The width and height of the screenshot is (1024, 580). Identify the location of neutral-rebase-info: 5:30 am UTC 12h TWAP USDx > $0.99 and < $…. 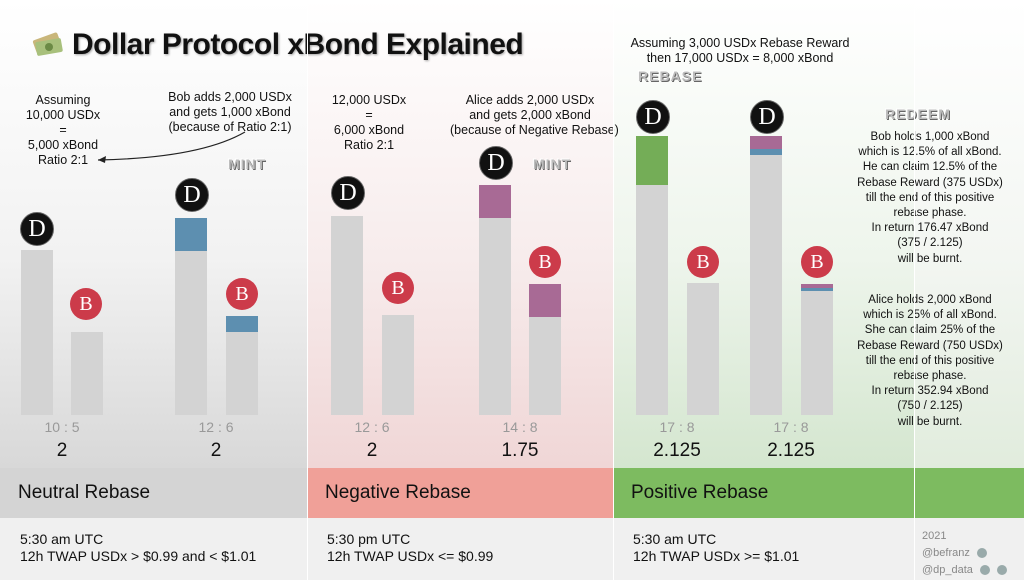
(153, 549).